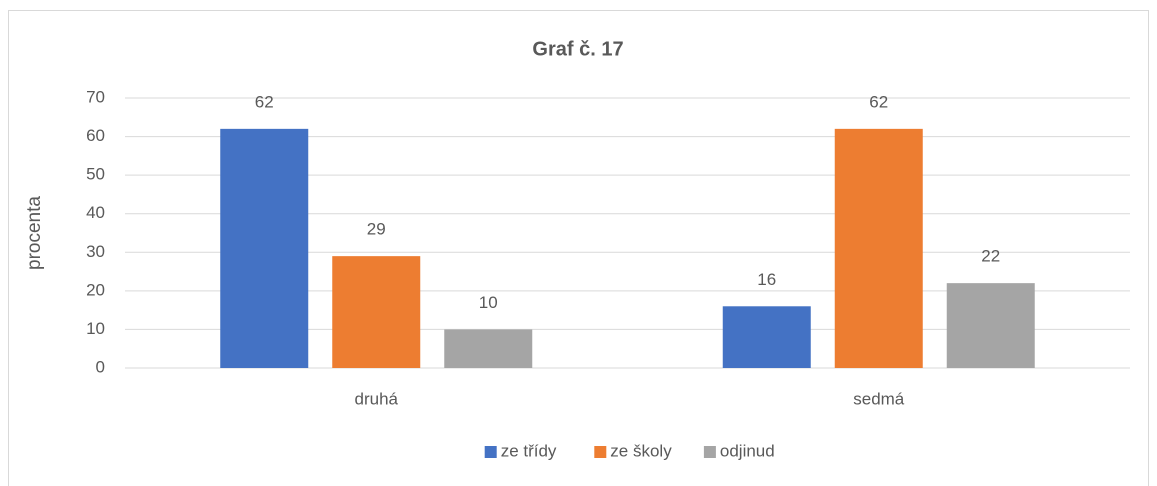 This screenshot has height=486, width=1157. What do you see at coordinates (641, 450) in the screenshot?
I see `legend-label: ze školy` at bounding box center [641, 450].